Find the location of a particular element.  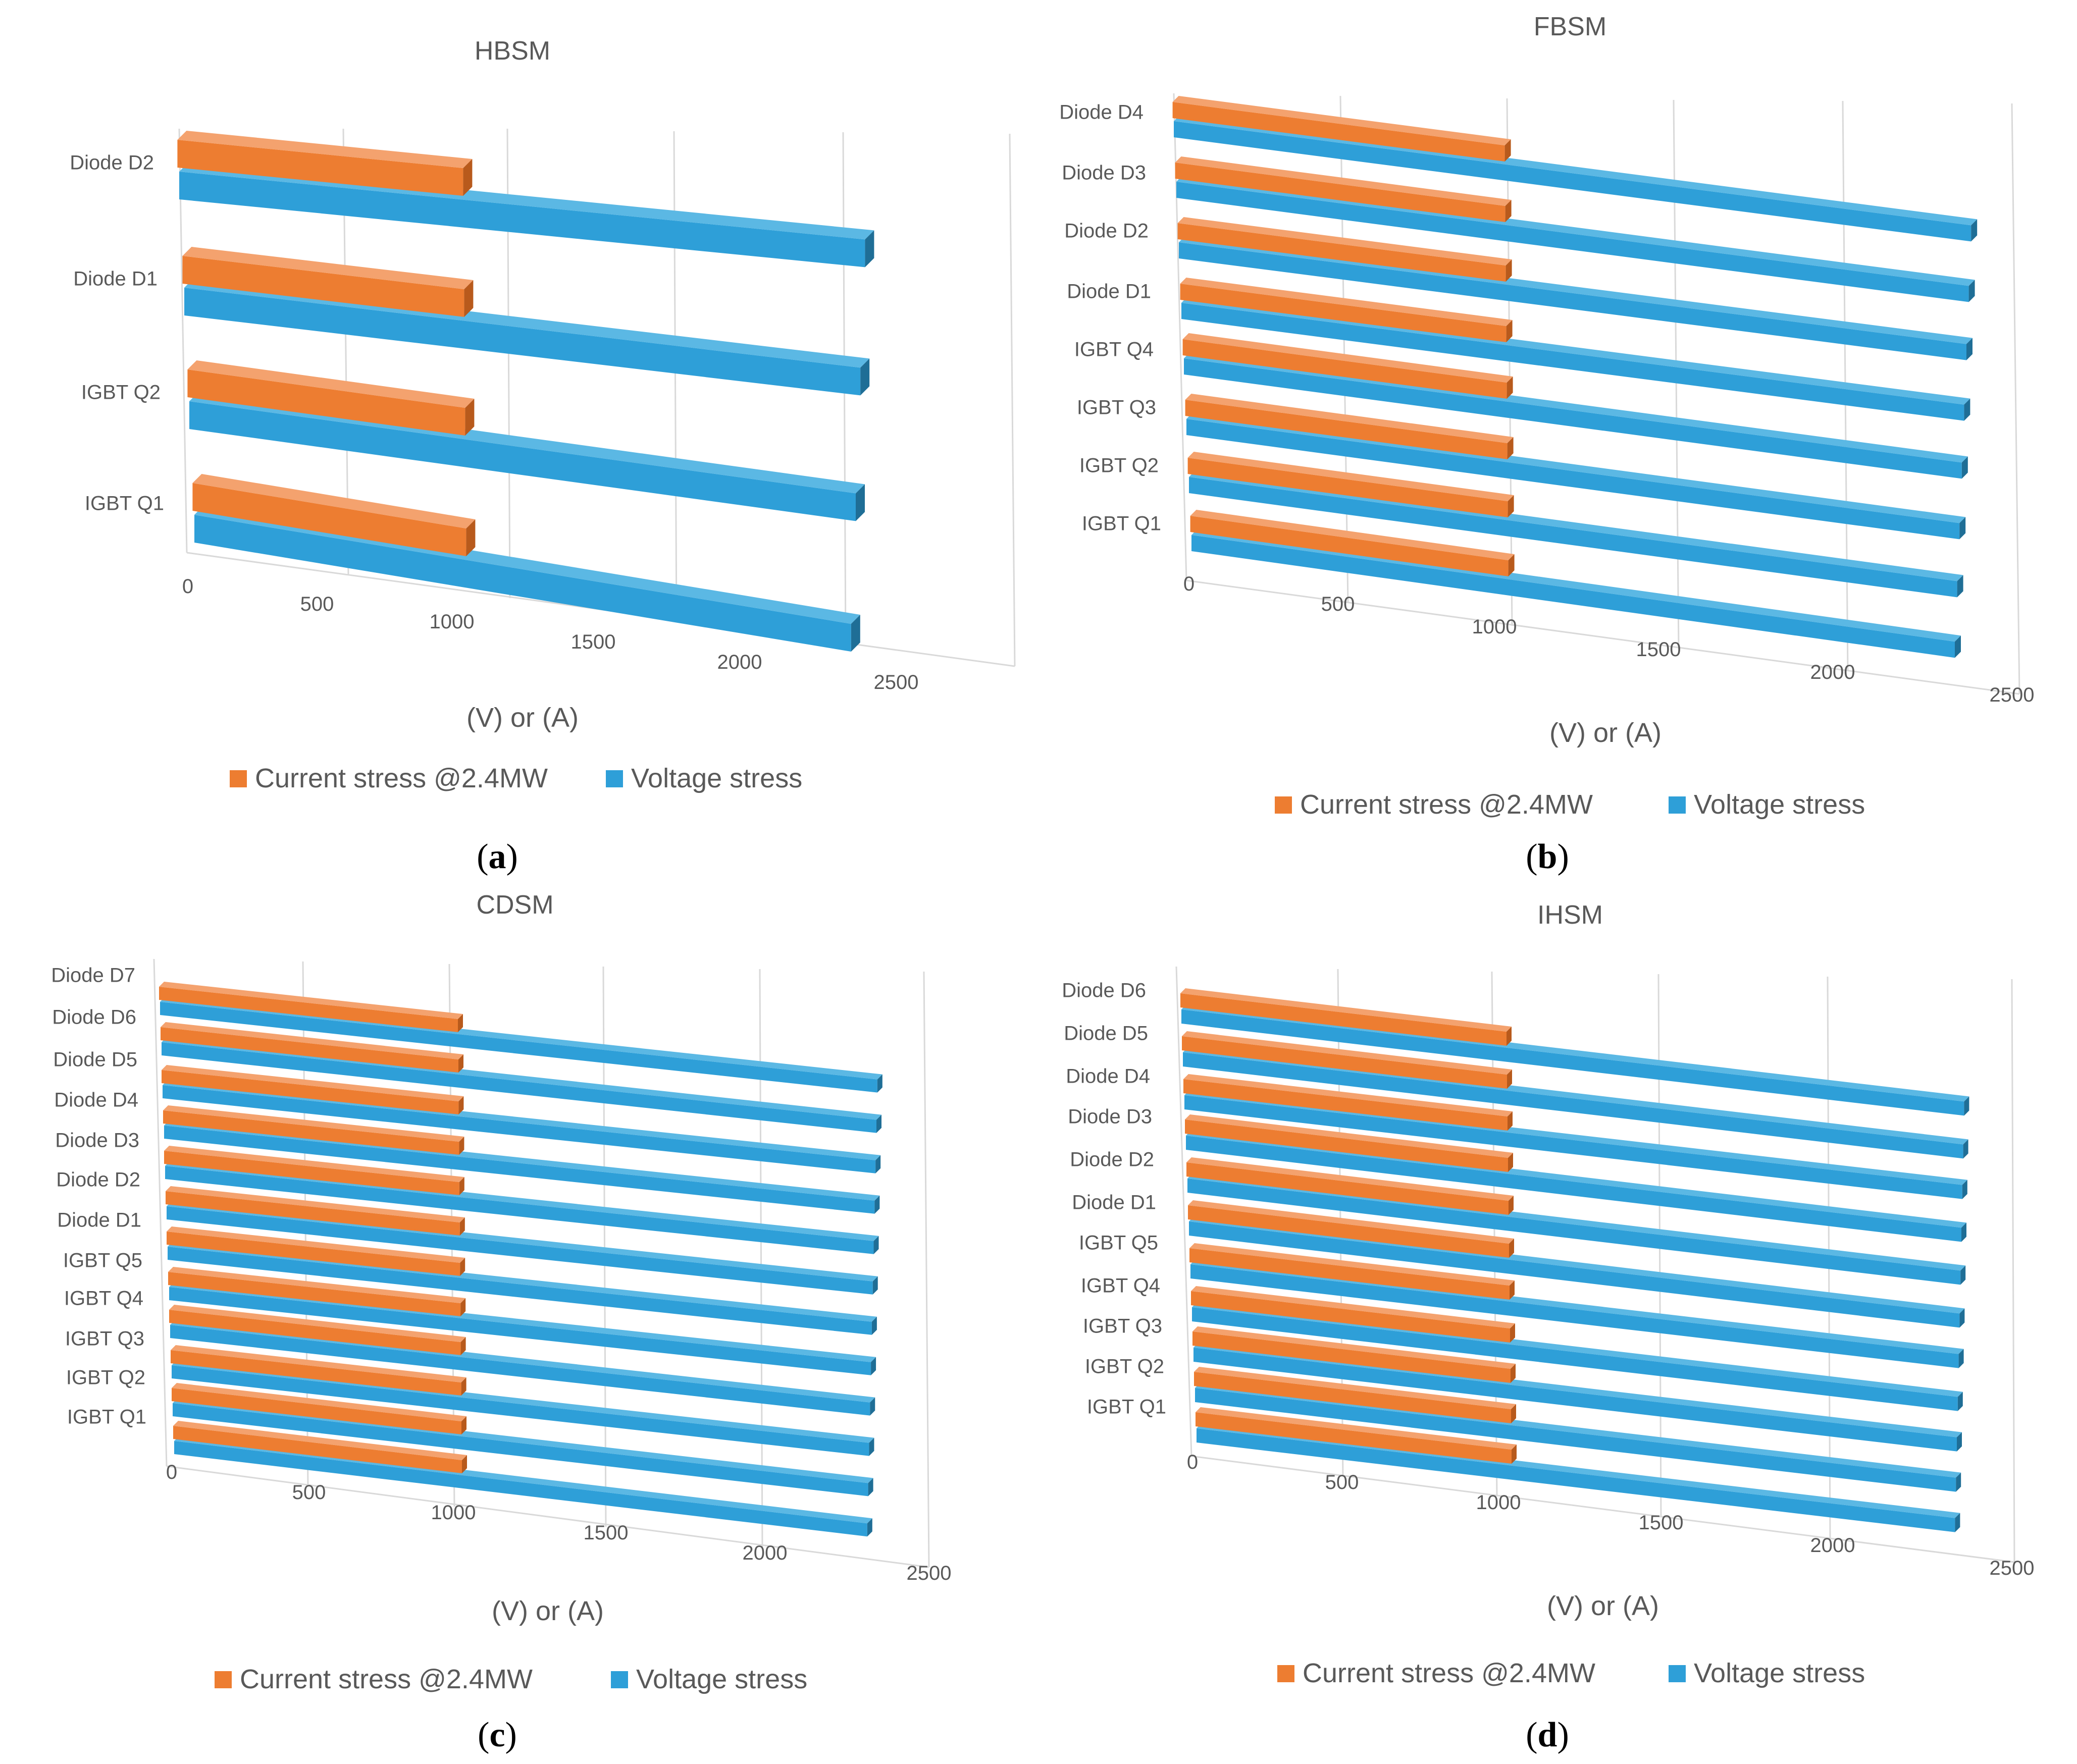

subfigure-label: (c) is located at coordinates (498, 1735).